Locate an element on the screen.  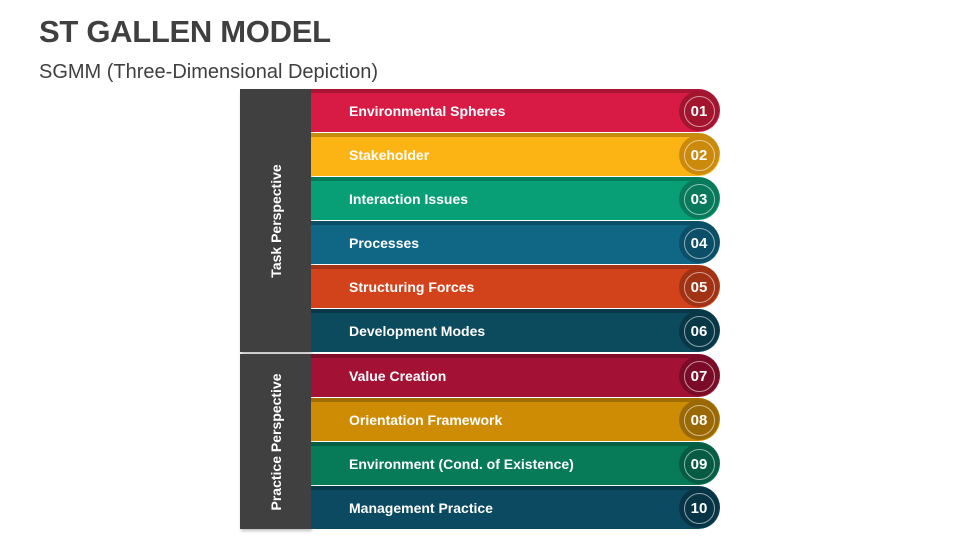
number-text: 10 is located at coordinates (699, 508).